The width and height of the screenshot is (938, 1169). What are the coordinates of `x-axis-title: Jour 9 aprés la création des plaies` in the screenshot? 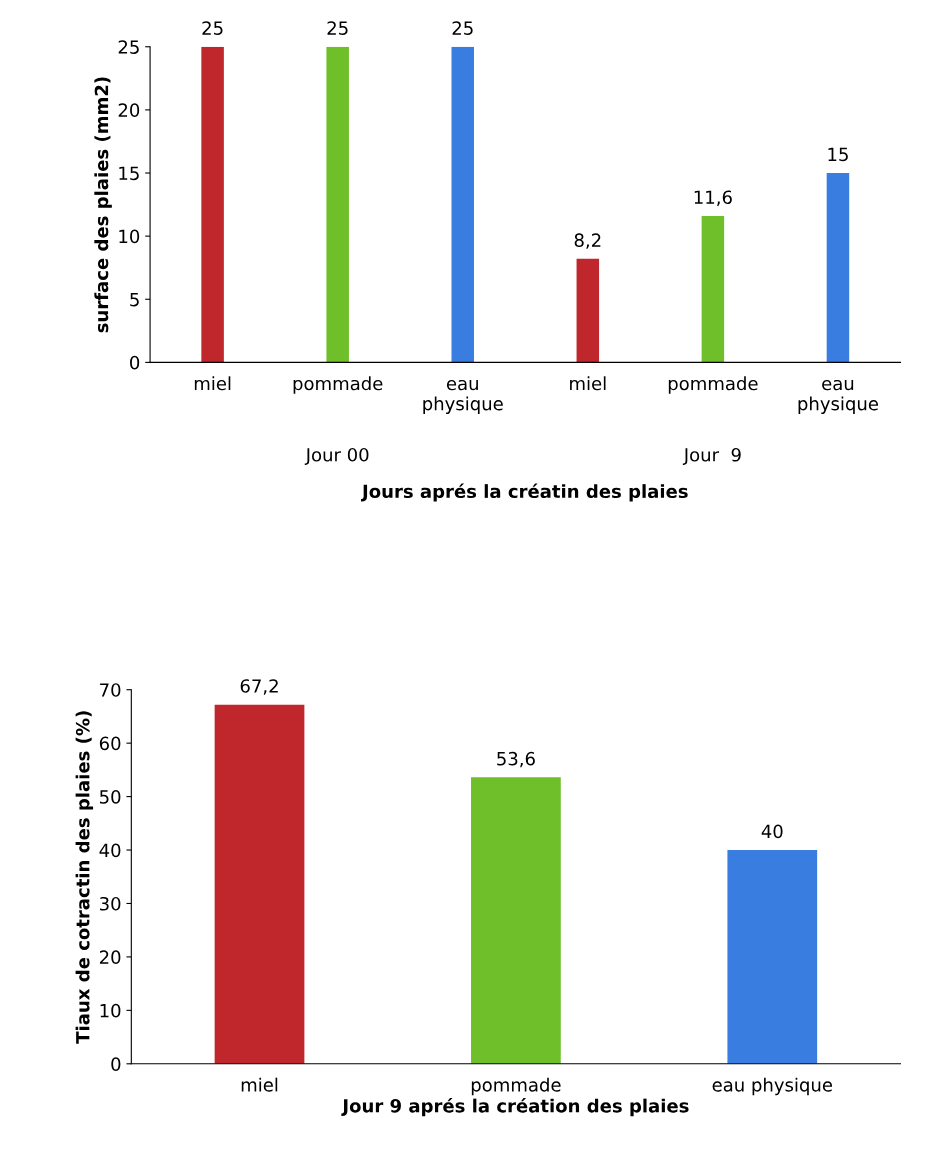 It's located at (515, 1107).